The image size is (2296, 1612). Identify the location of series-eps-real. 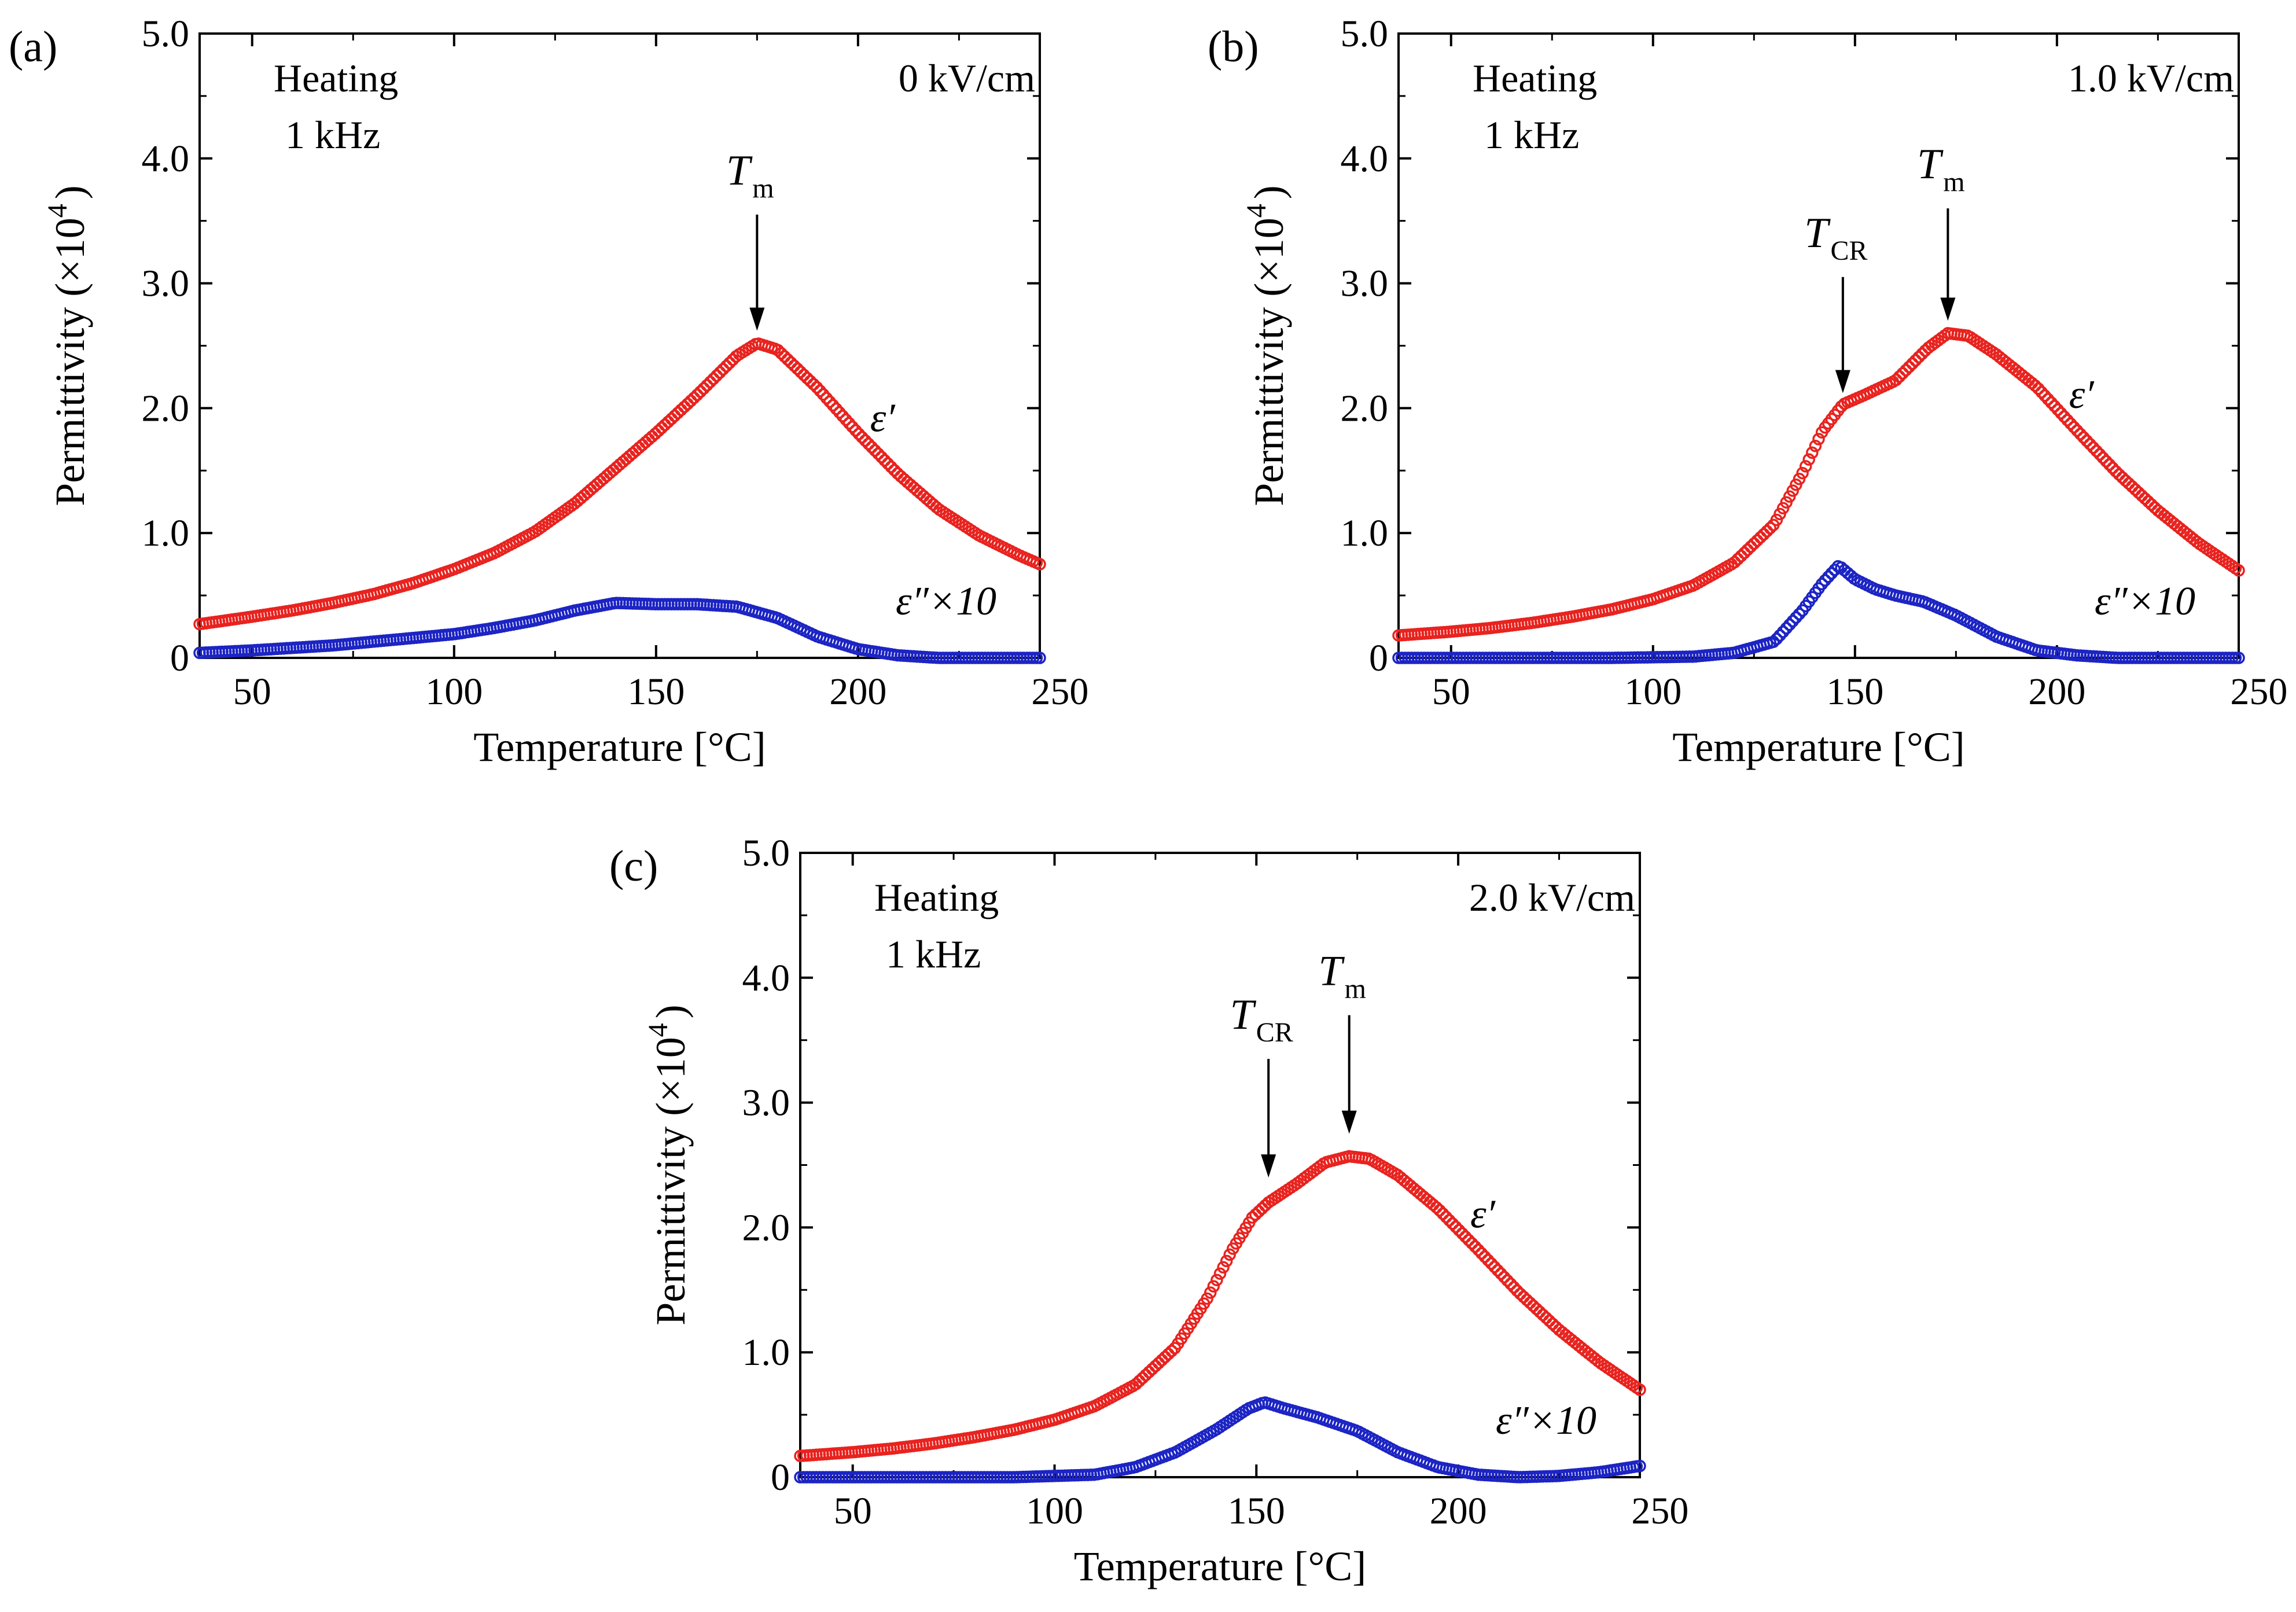
(1220, 1306).